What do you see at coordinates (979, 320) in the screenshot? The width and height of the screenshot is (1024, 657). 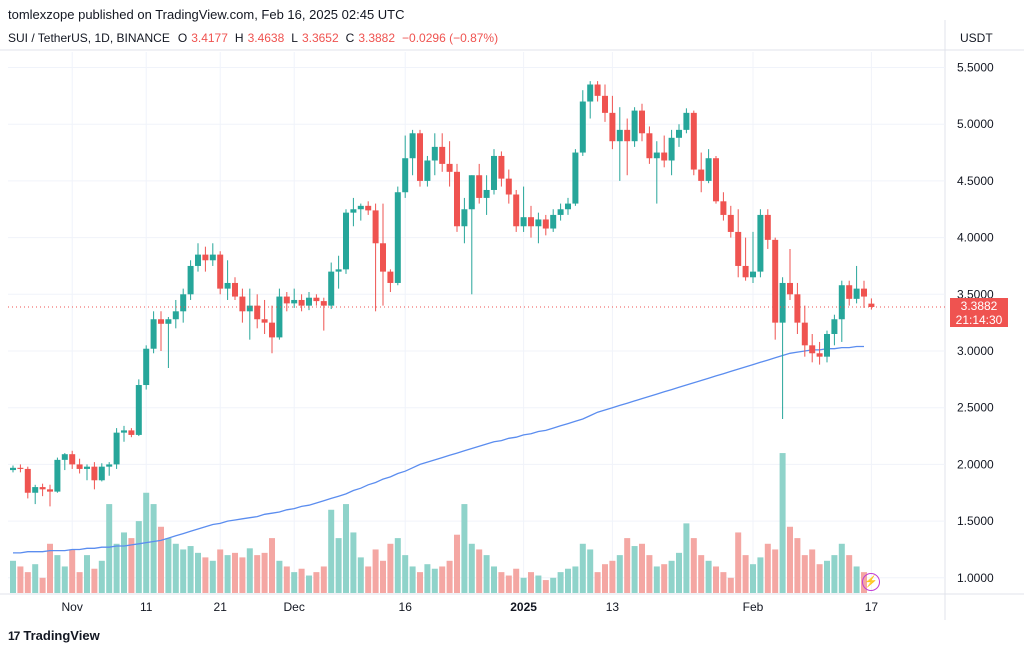 I see `bar-countdown: 21:14:30` at bounding box center [979, 320].